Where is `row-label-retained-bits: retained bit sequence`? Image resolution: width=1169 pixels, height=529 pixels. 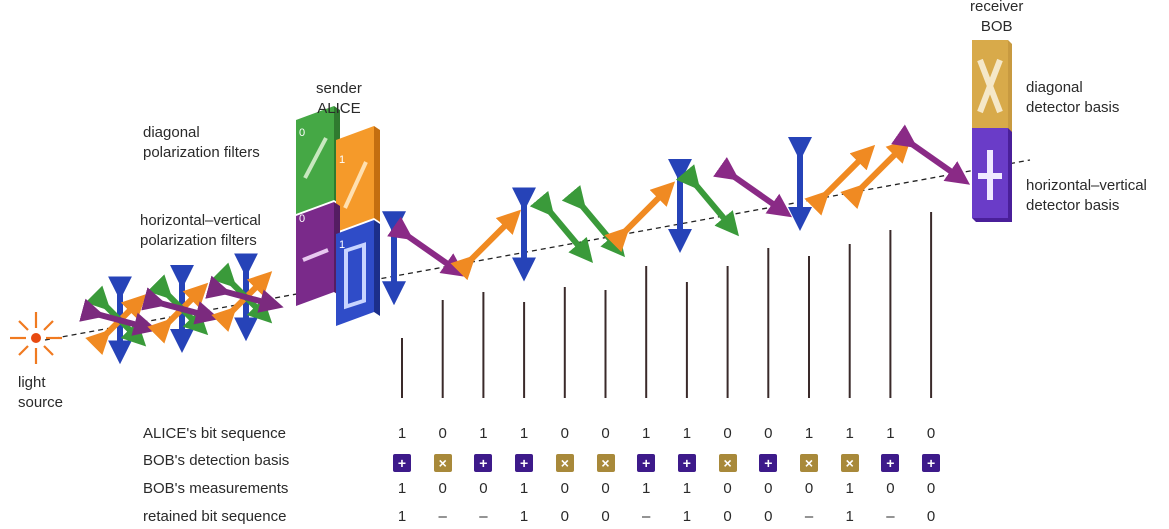 row-label-retained-bits: retained bit sequence is located at coordinates (215, 516).